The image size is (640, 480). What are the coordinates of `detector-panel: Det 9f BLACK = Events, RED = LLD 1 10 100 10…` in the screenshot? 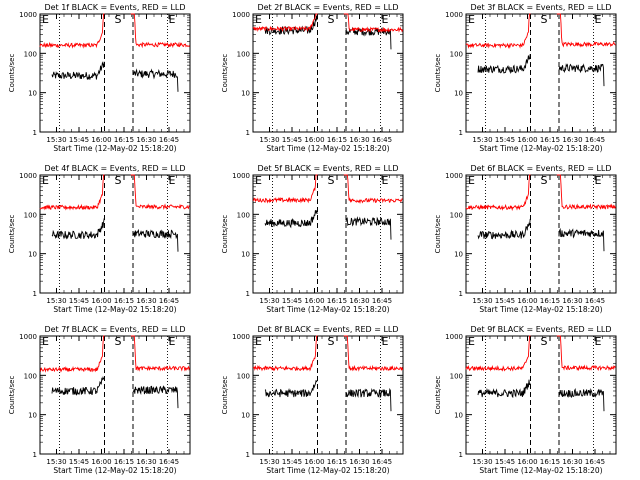 It's located at (525, 400).